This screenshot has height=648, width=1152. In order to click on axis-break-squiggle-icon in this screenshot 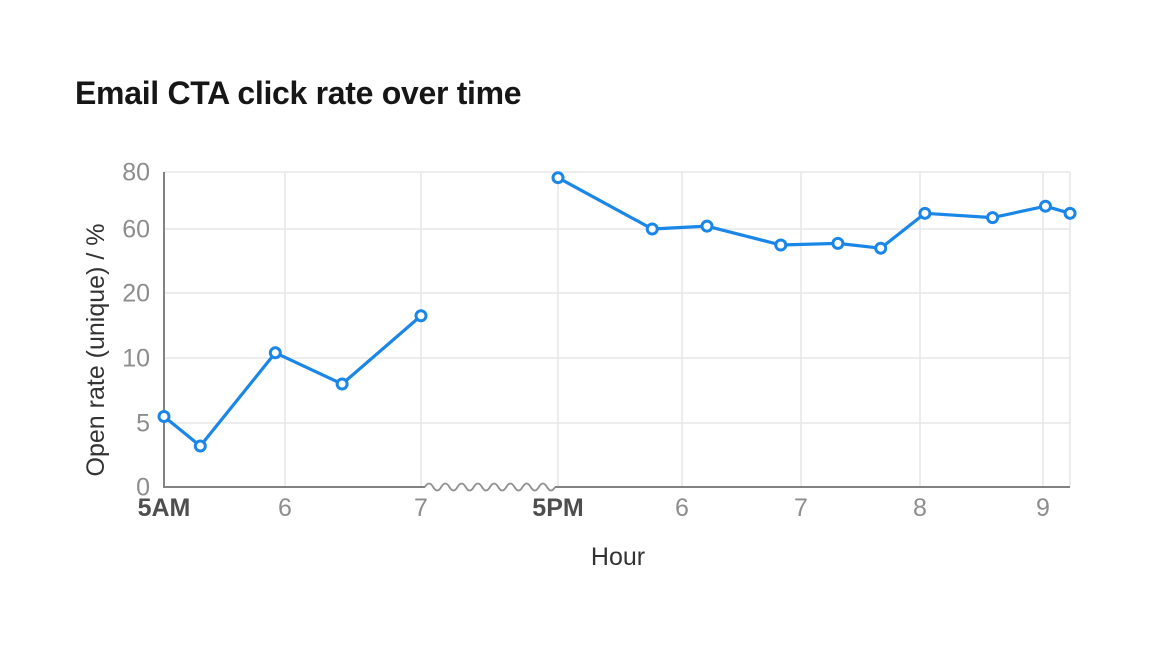, I will do `click(490, 487)`.